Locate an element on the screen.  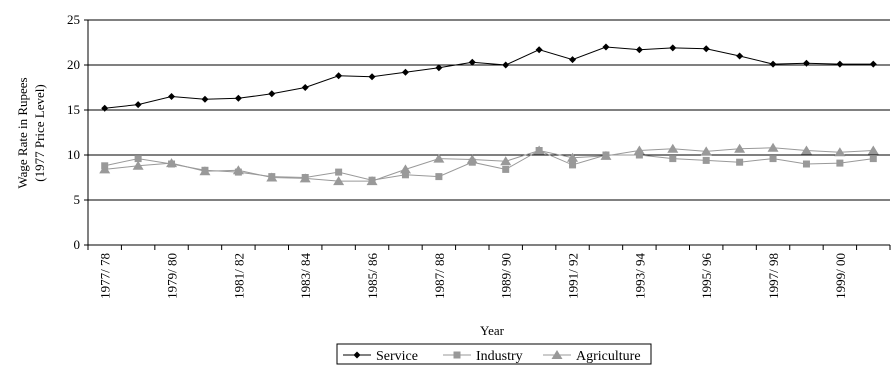
x-tick-label: 1995/ 96 is located at coordinates (706, 276).